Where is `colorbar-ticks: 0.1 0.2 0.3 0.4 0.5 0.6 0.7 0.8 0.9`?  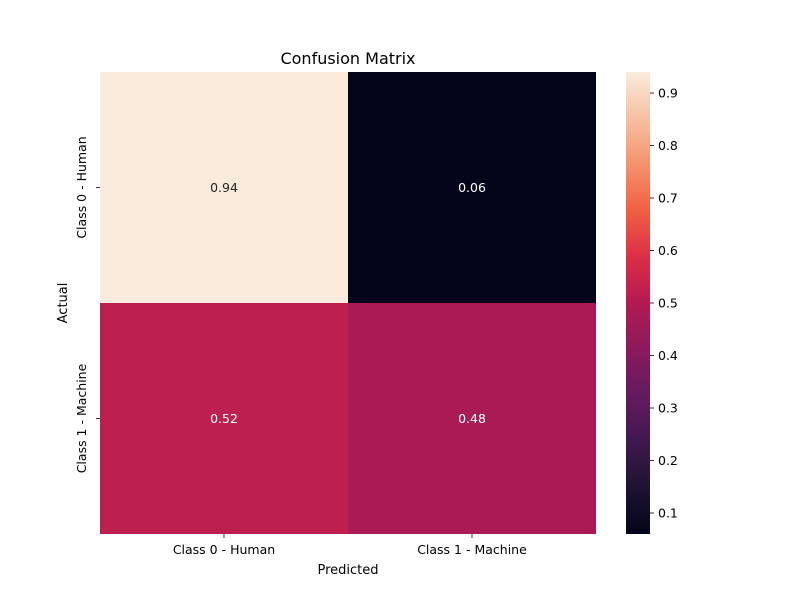
colorbar-ticks: 0.1 0.2 0.3 0.4 0.5 0.6 0.7 0.8 0.9 is located at coordinates (664, 303).